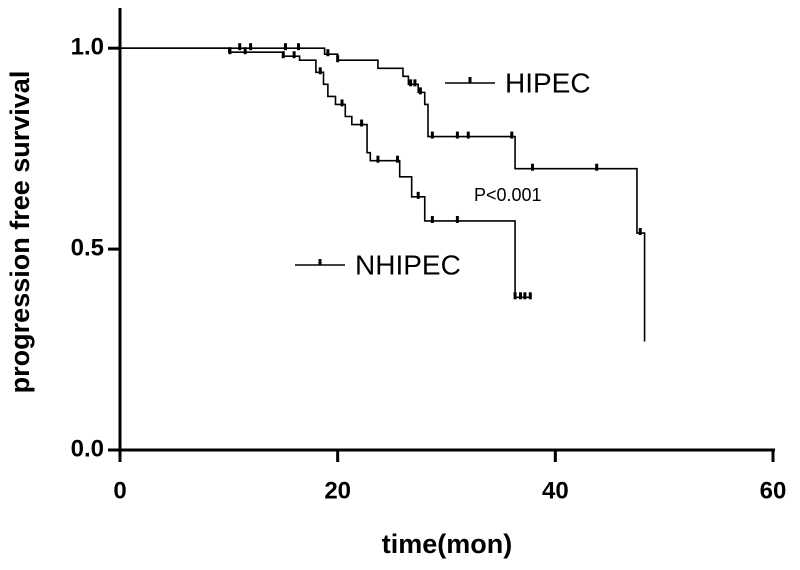  Describe the element at coordinates (773, 490) in the screenshot. I see `x-tick-label: 60` at that location.